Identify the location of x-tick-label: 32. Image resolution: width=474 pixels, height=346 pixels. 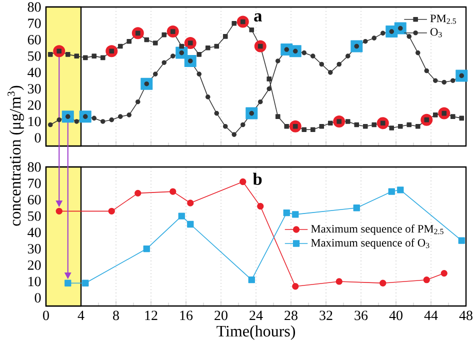
(326, 315).